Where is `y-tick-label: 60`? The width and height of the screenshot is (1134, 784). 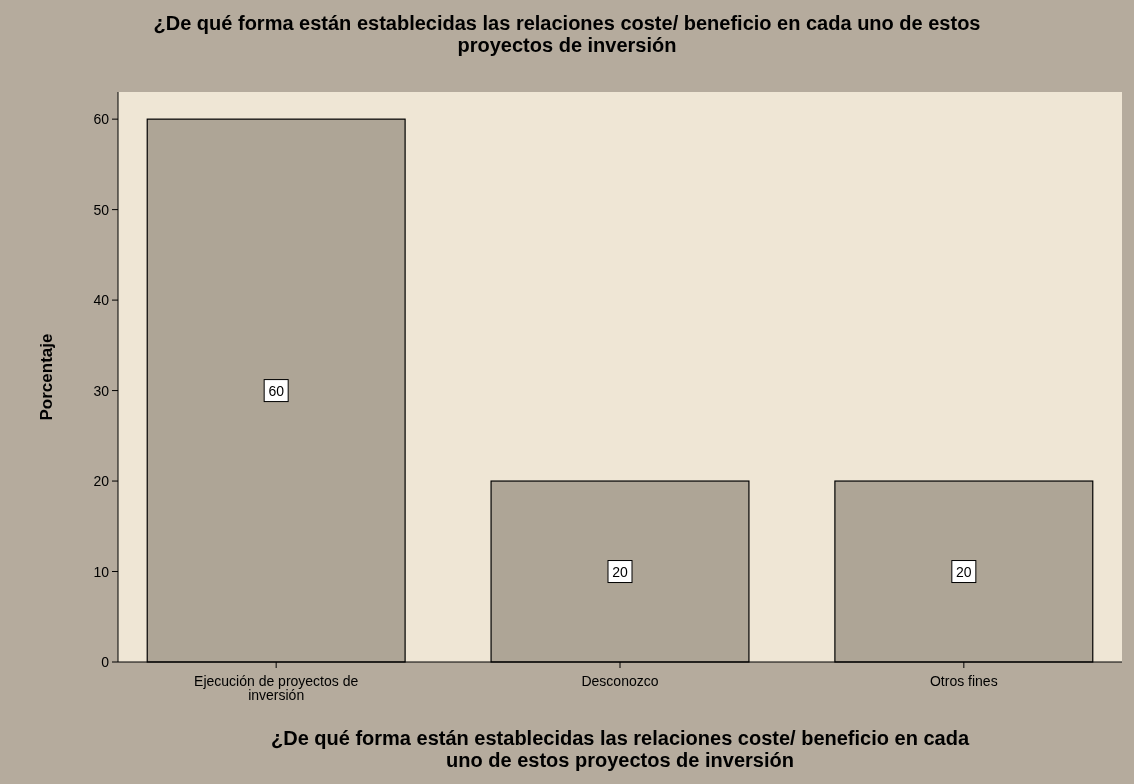
y-tick-label: 60 is located at coordinates (101, 119).